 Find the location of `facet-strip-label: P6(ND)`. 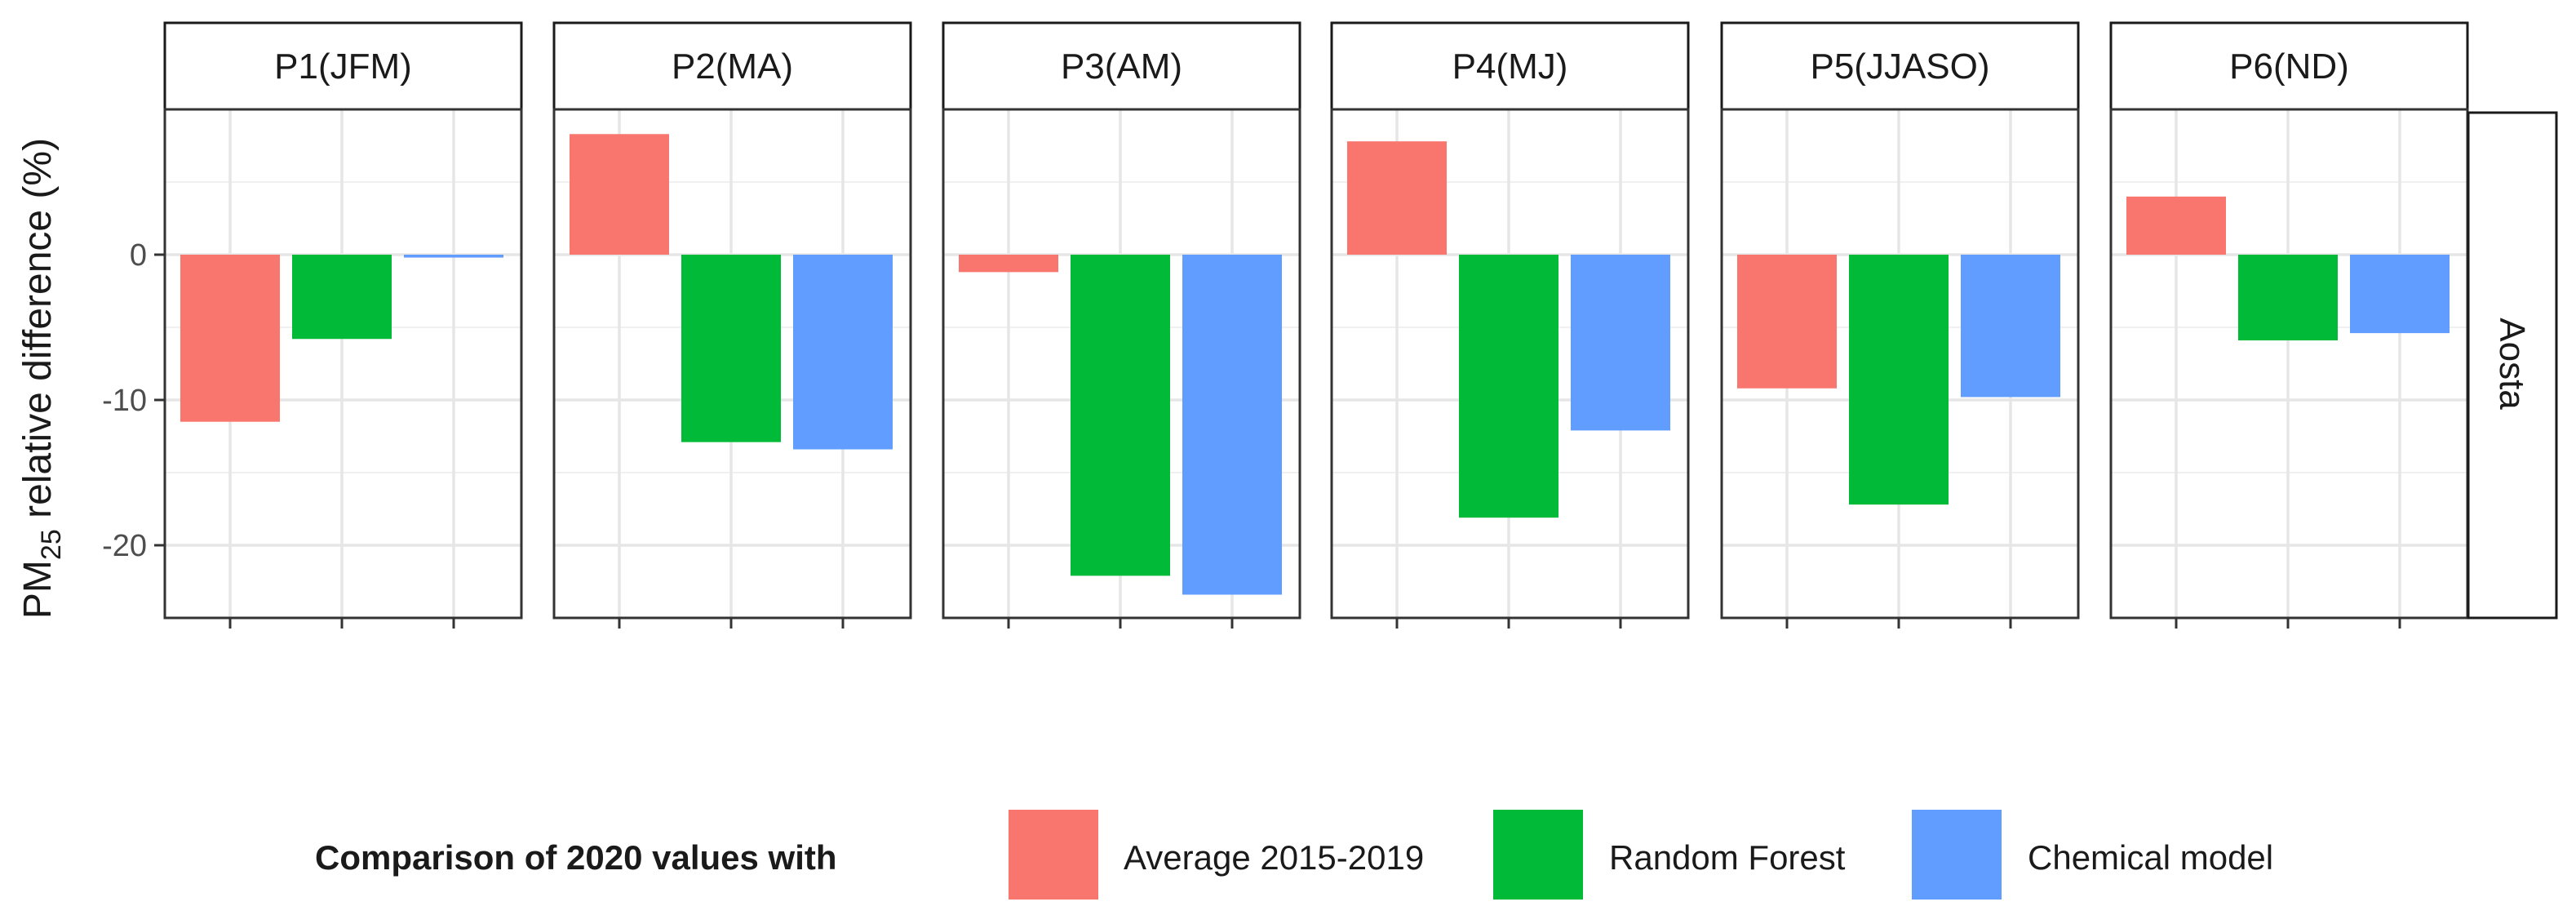

facet-strip-label: P6(ND) is located at coordinates (2289, 67).